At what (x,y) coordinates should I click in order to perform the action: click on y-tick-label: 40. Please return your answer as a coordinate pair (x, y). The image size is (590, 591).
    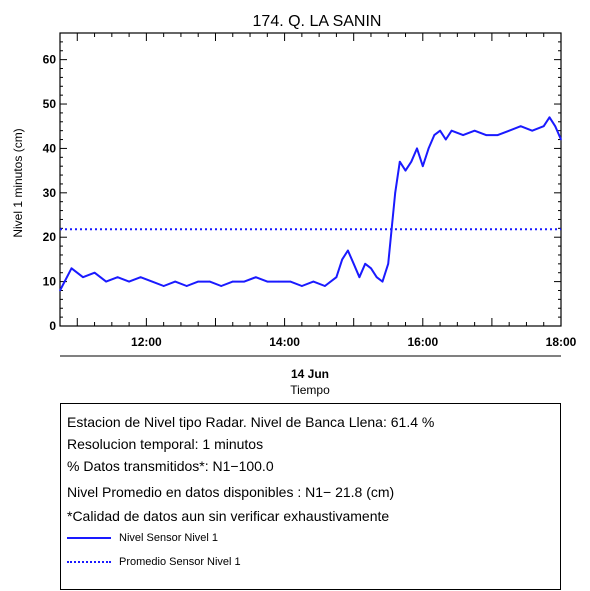
    Looking at the image, I should click on (50, 148).